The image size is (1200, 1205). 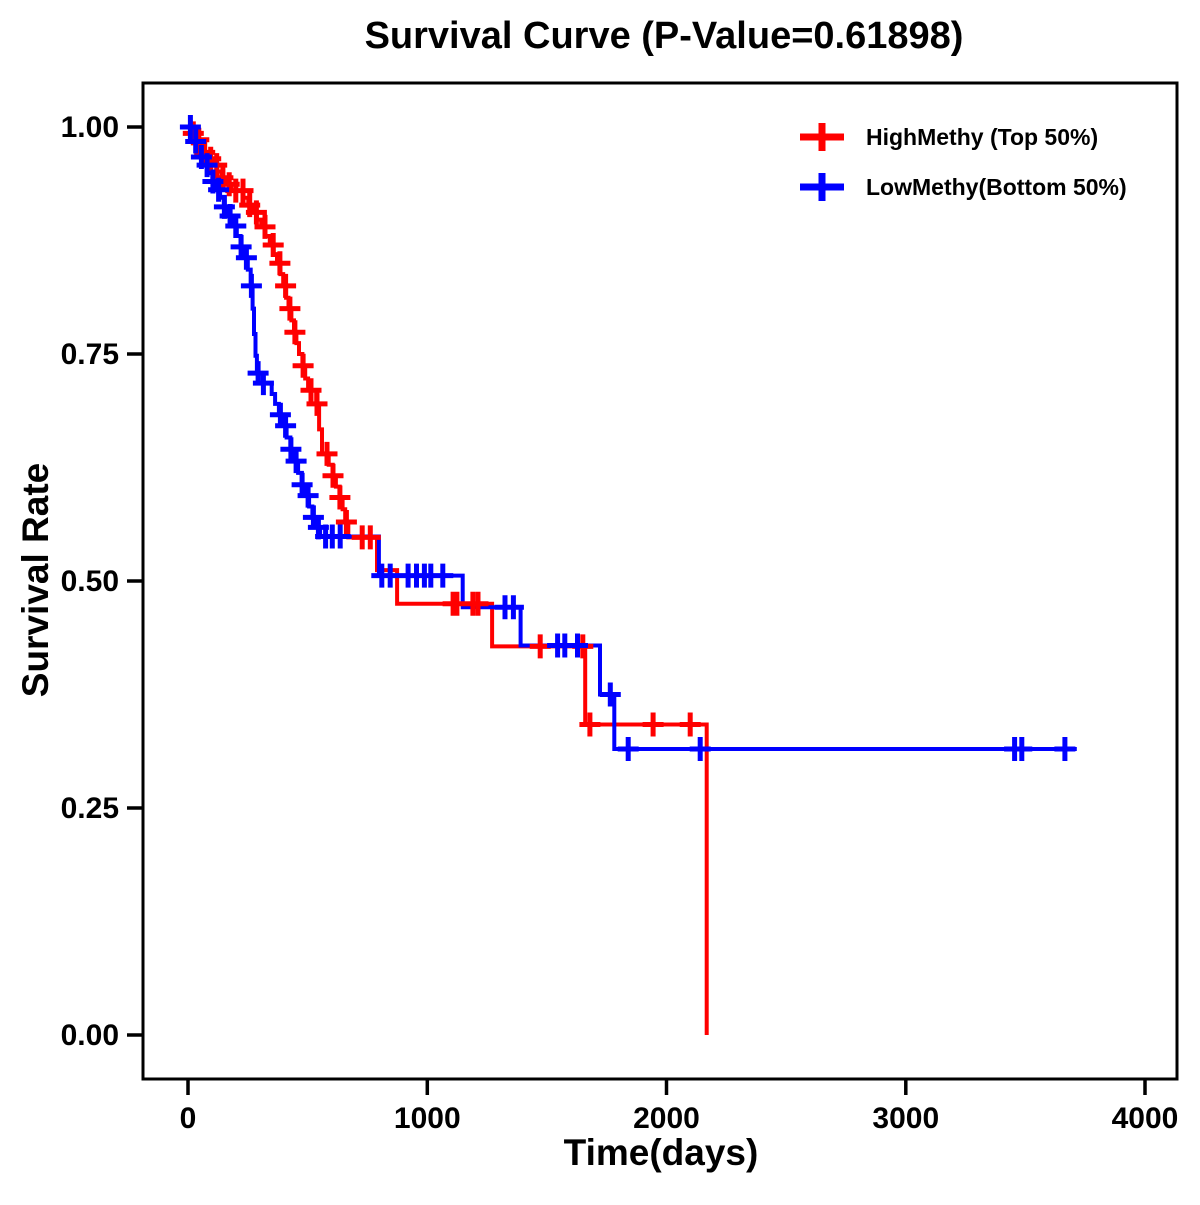 I want to click on y-tick-label: 0.25, so click(x=90, y=808).